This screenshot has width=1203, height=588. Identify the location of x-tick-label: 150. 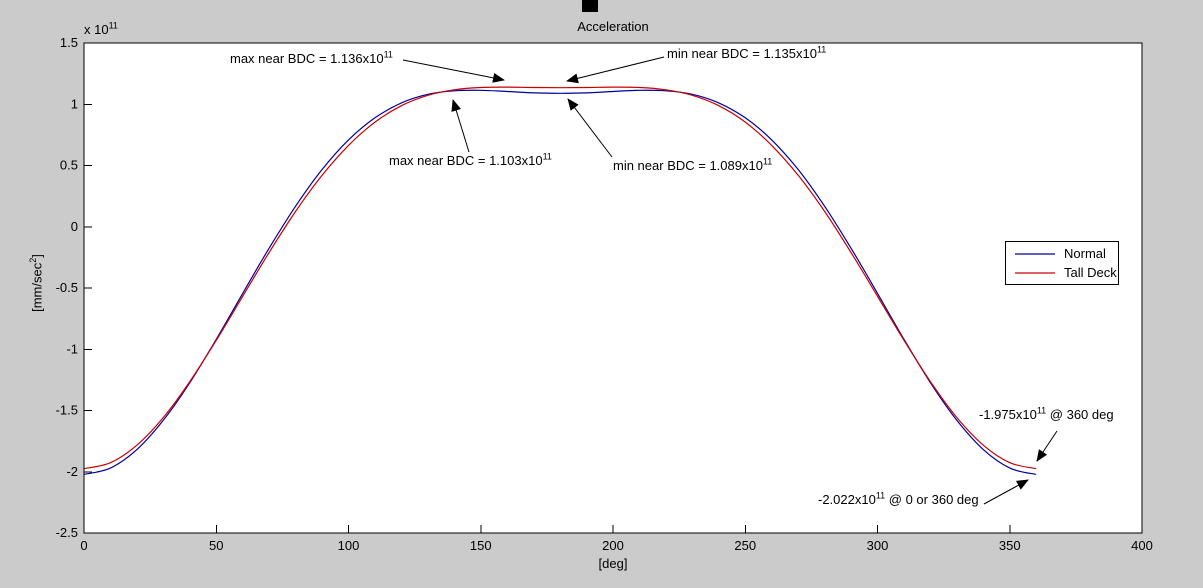
(481, 545).